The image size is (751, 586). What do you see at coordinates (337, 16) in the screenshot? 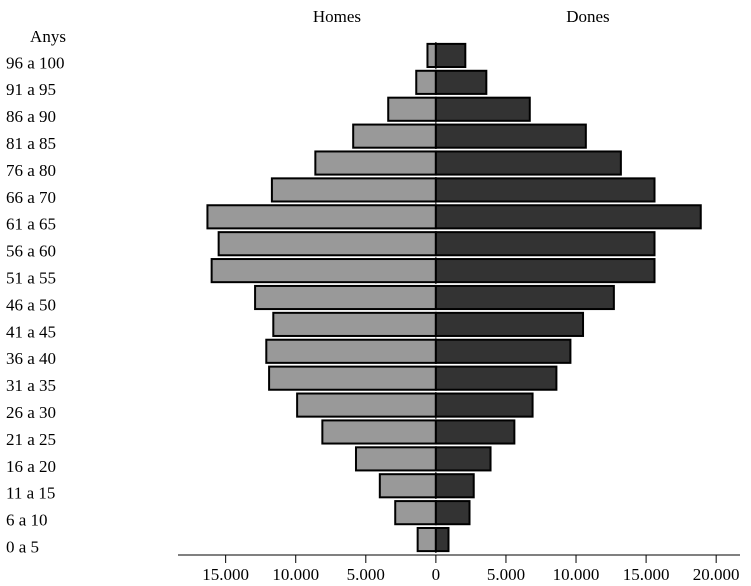
I see `legend-label: Homes` at bounding box center [337, 16].